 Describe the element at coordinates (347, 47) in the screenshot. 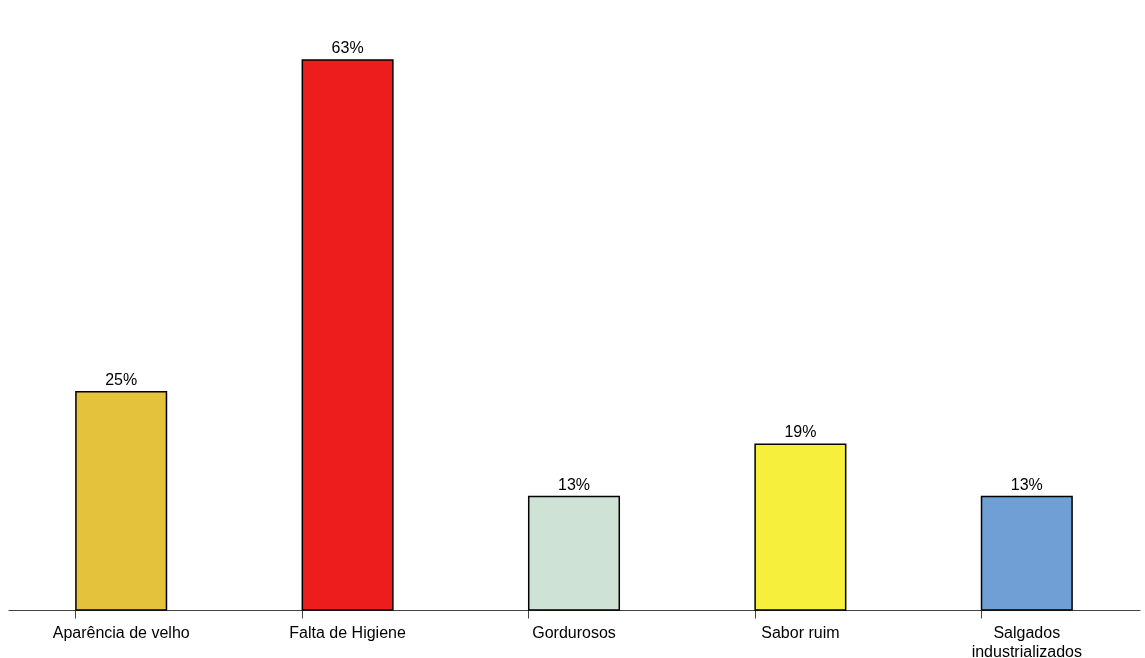

I see `data-label: 63%` at that location.